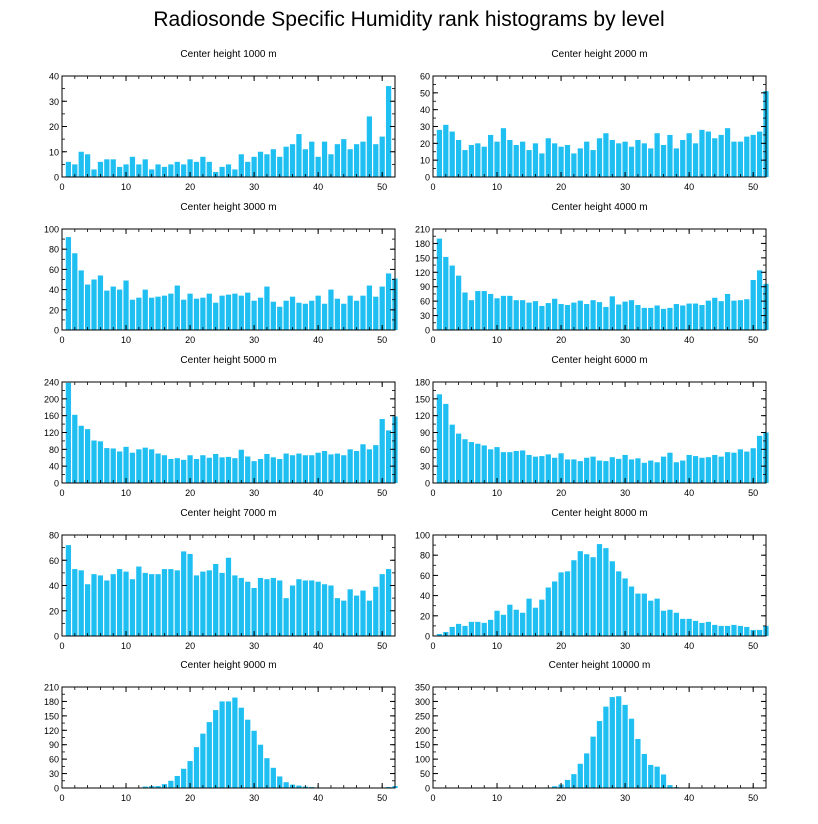 The height and width of the screenshot is (824, 818). What do you see at coordinates (422, 399) in the screenshot?
I see `y-tick-label: 150` at bounding box center [422, 399].